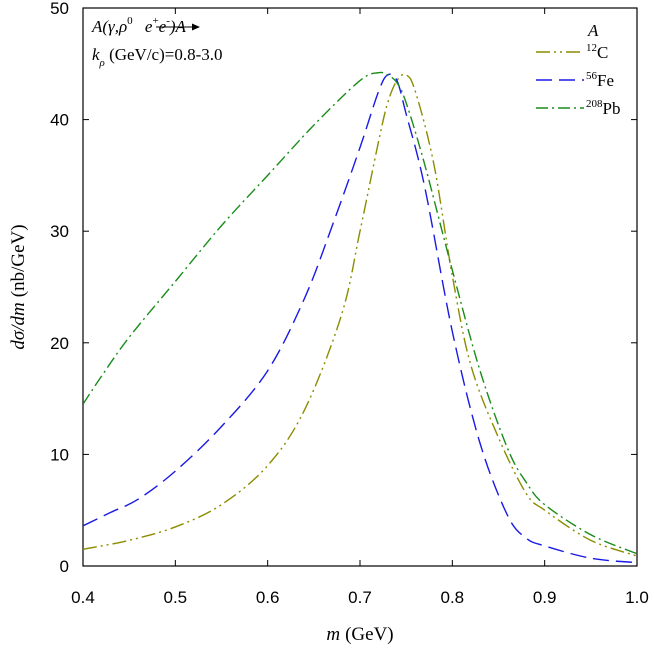  What do you see at coordinates (594, 104) in the screenshot?
I see `legend-sup-208Pb: 208` at bounding box center [594, 104].